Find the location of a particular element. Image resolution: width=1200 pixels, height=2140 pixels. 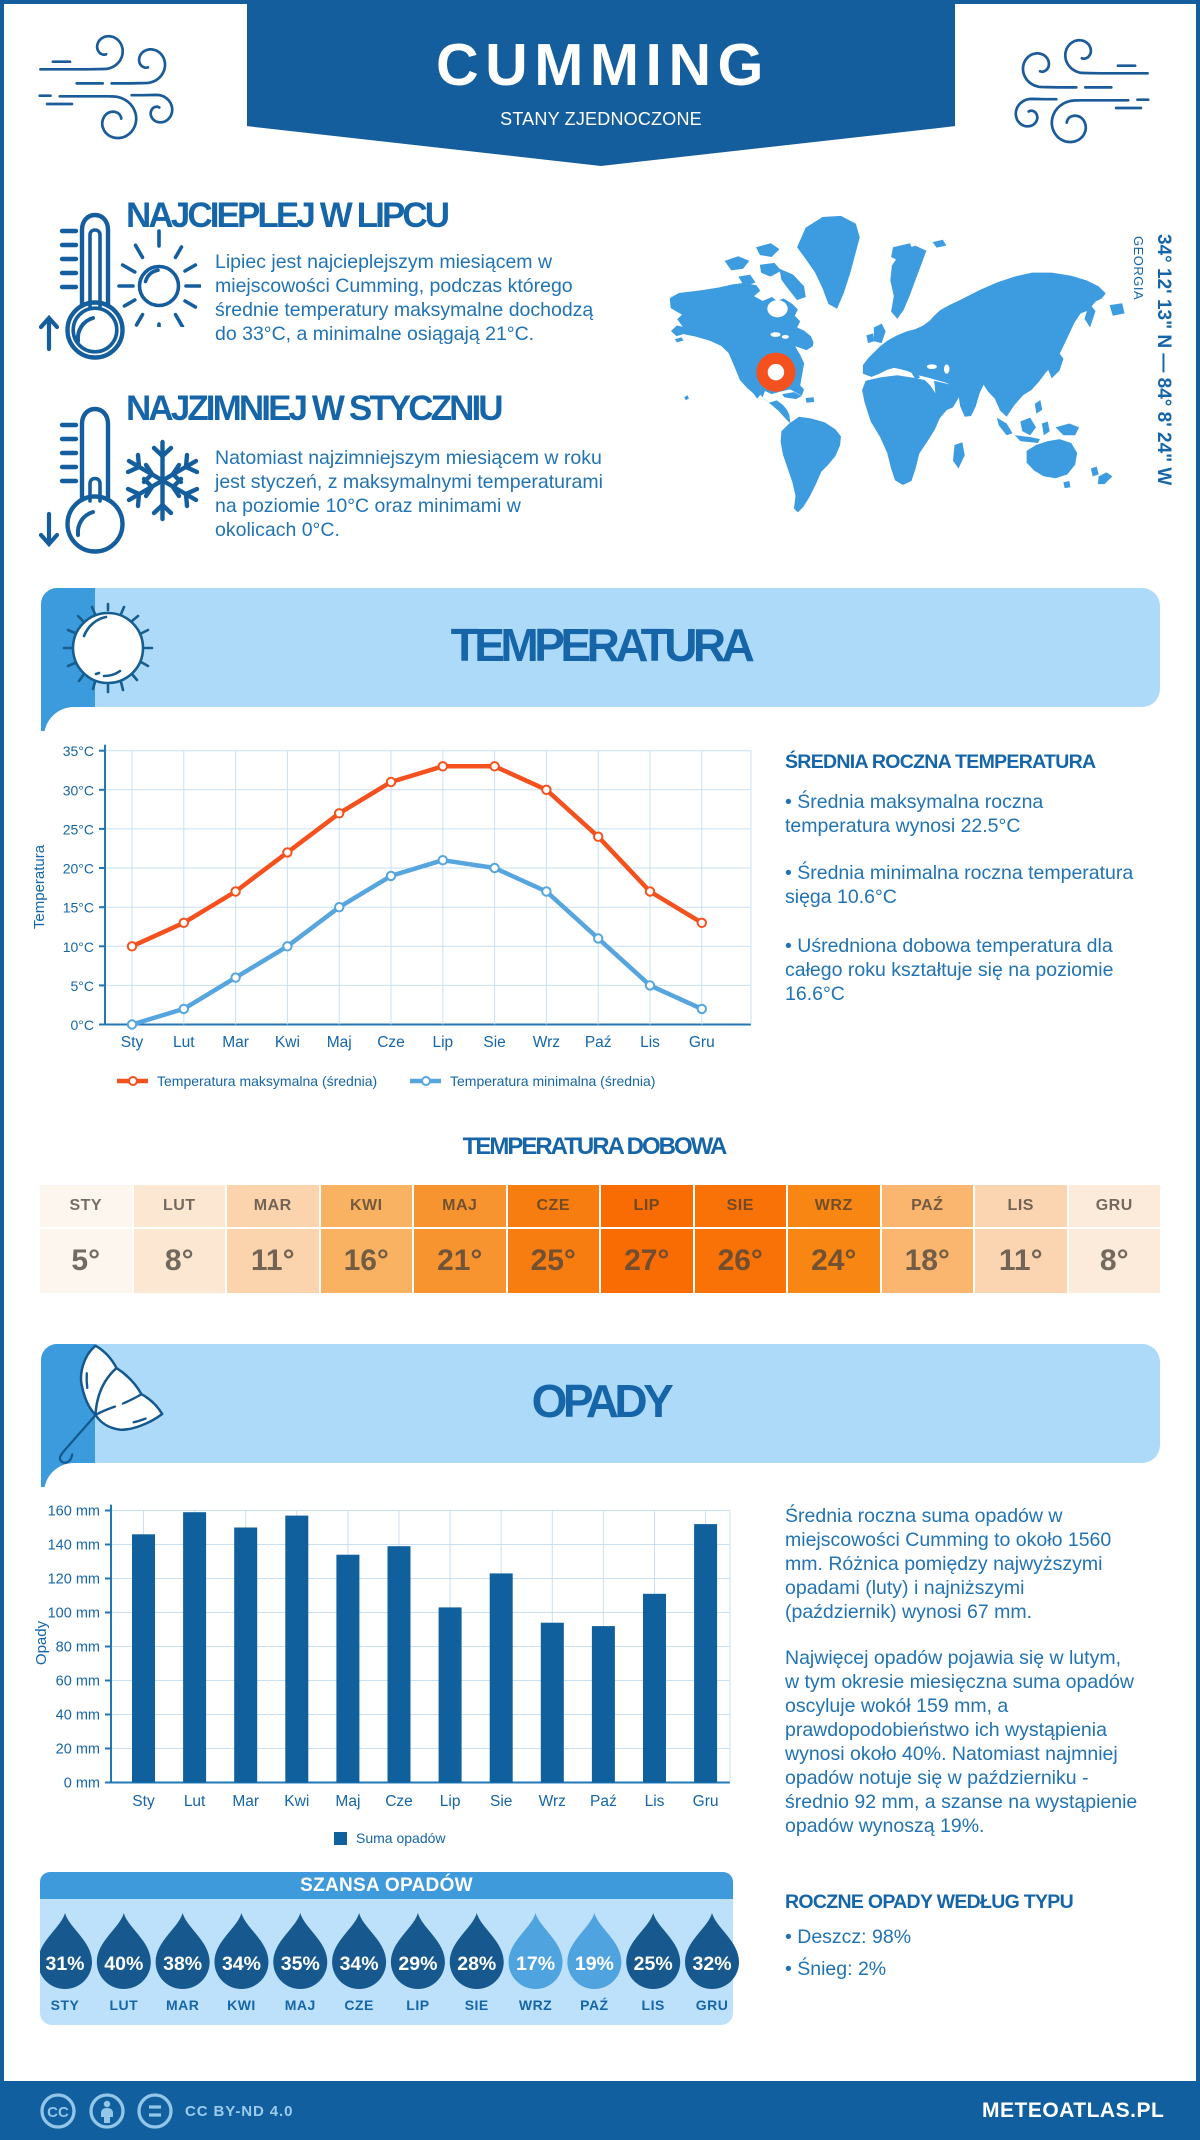

svg-text: 120 mm is located at coordinates (74, 1580).